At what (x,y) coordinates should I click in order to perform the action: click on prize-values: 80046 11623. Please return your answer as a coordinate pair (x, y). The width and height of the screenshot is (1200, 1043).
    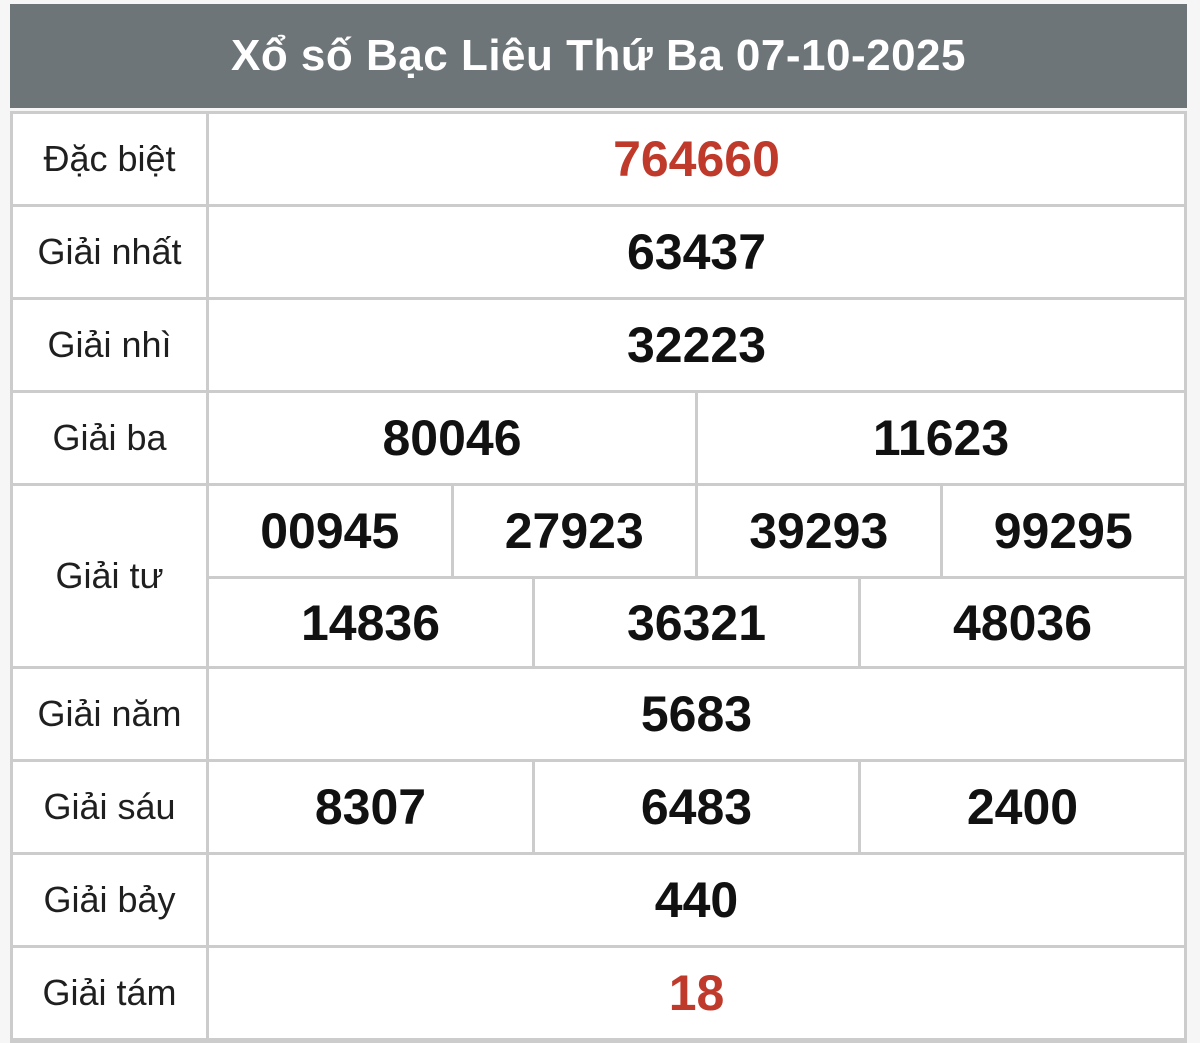
    Looking at the image, I should click on (696, 438).